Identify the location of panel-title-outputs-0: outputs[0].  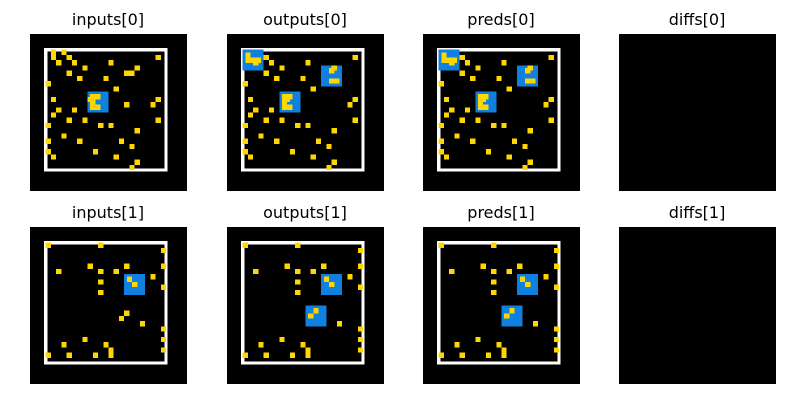
(305, 19).